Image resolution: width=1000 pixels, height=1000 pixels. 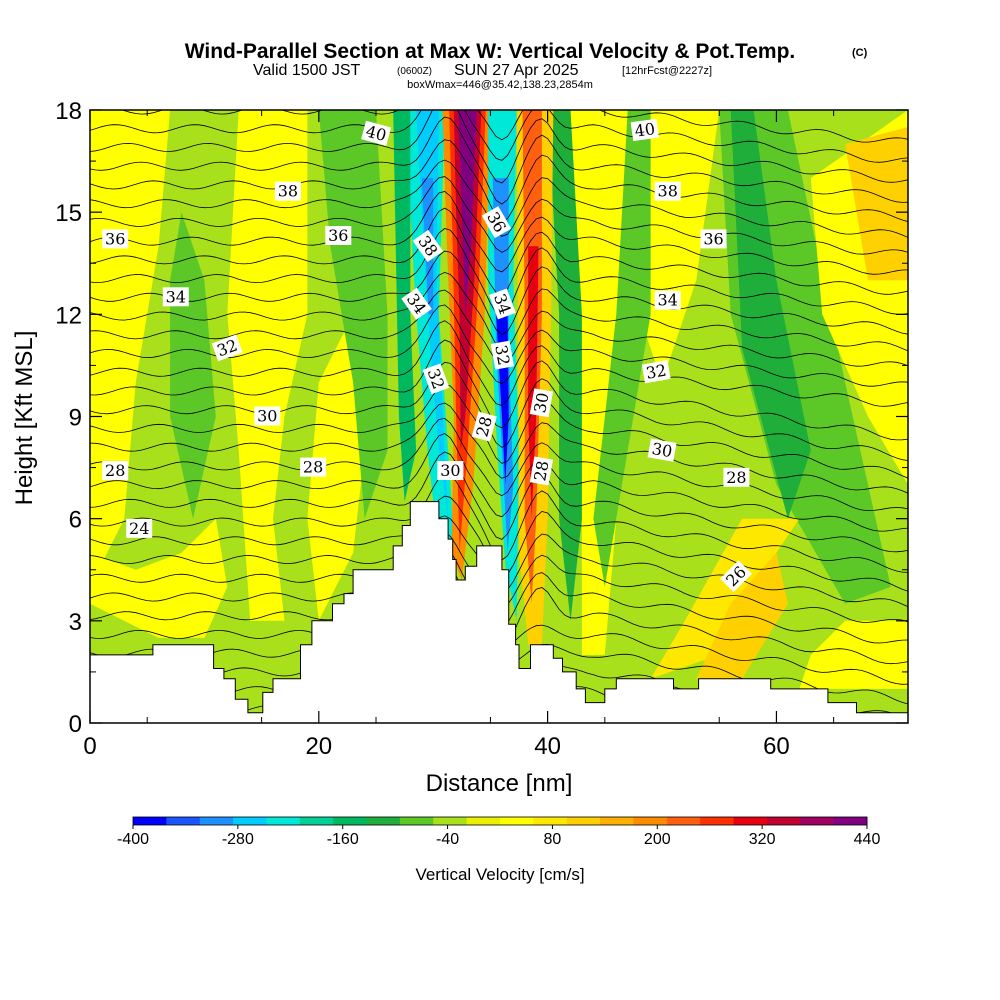 What do you see at coordinates (89, 746) in the screenshot?
I see `x-tick-label: 0` at bounding box center [89, 746].